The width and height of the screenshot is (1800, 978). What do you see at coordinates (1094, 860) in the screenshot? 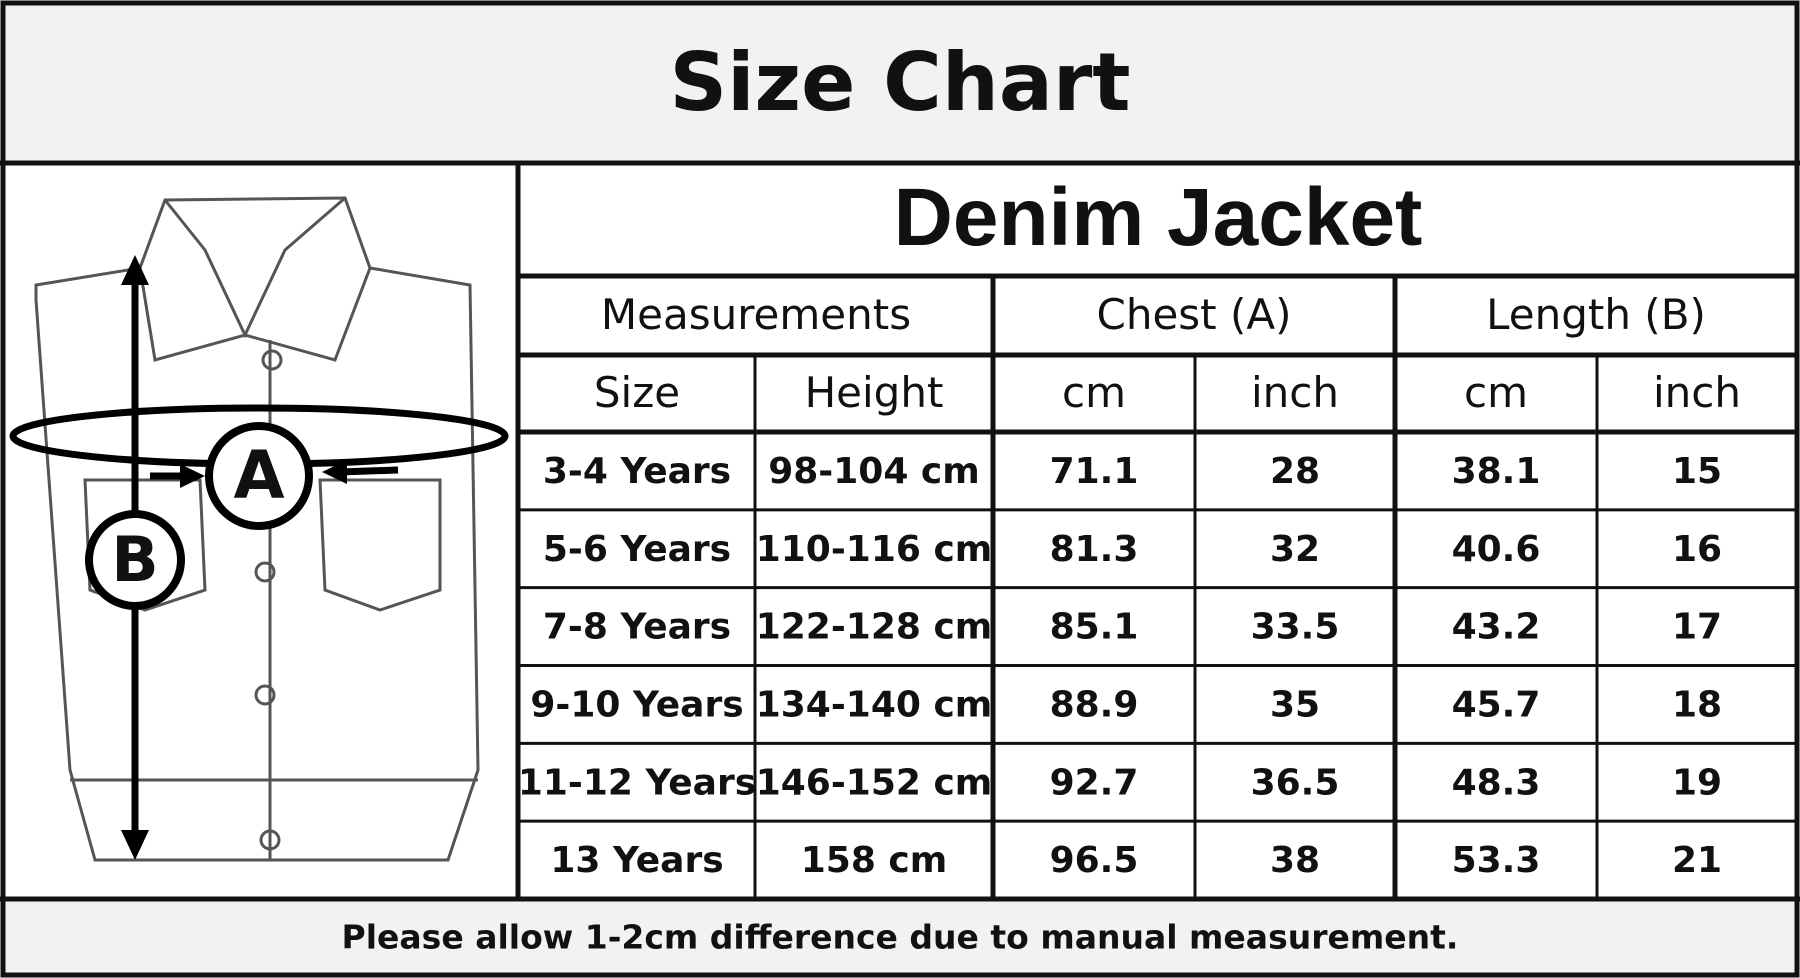
I see `table-cell: 96.5` at bounding box center [1094, 860].